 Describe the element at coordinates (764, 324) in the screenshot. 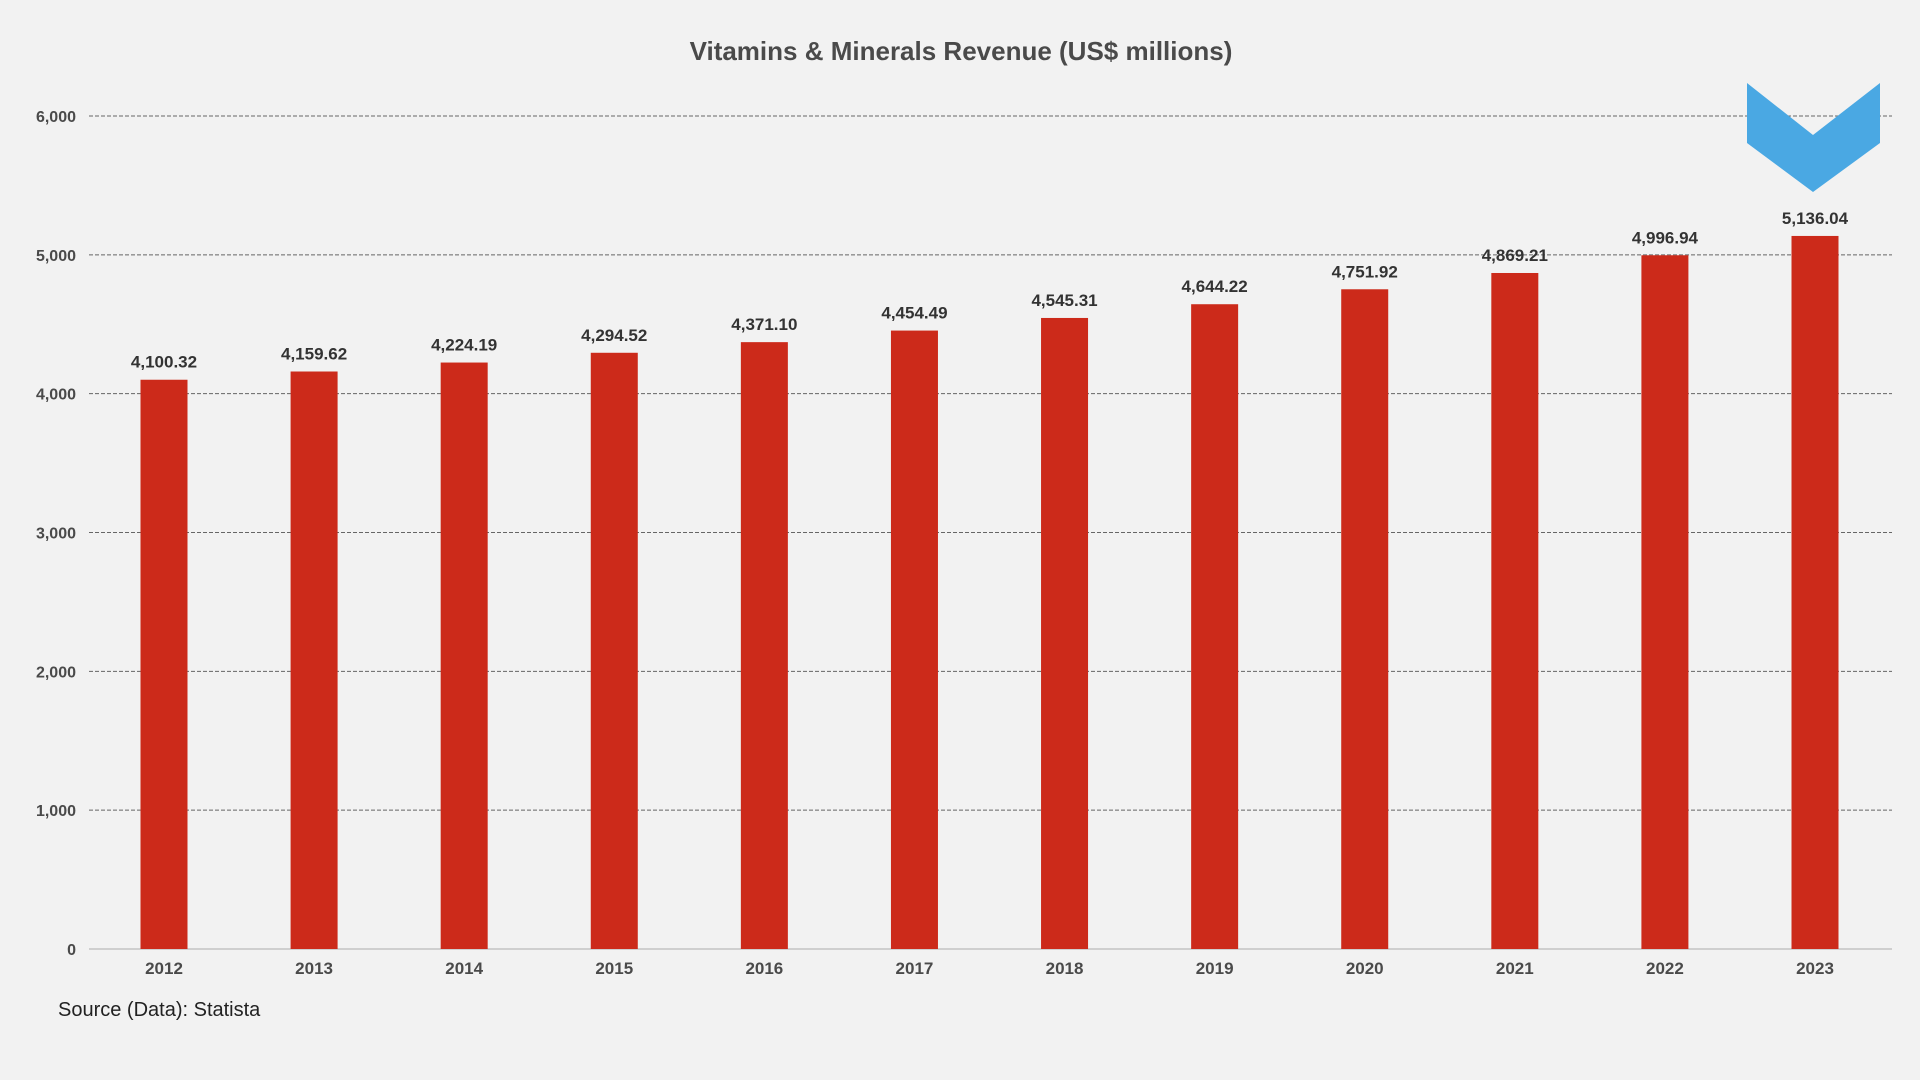

I see `data-label: 4,371.10` at that location.